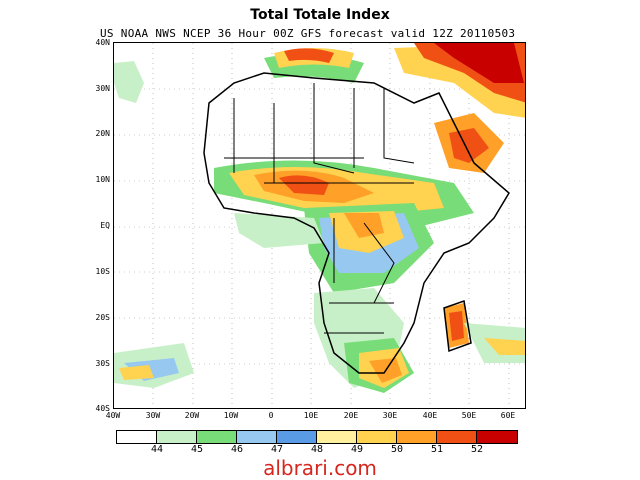 The width and height of the screenshot is (640, 480). Describe the element at coordinates (277, 449) in the screenshot. I see `legend-label: 47` at that location.